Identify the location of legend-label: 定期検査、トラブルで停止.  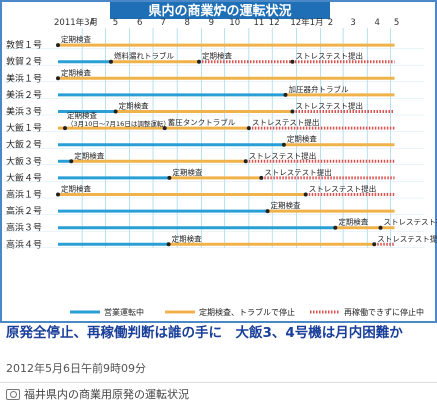
(247, 312).